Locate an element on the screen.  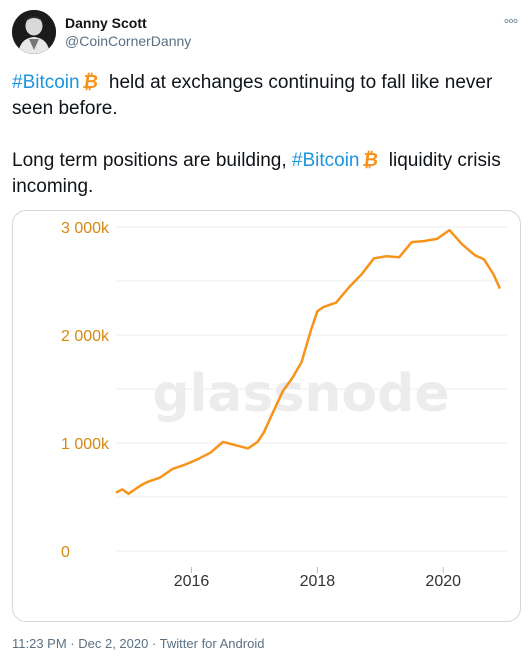
timestamp: 11:23 PM · Dec 2, 2020 is located at coordinates (80, 643).